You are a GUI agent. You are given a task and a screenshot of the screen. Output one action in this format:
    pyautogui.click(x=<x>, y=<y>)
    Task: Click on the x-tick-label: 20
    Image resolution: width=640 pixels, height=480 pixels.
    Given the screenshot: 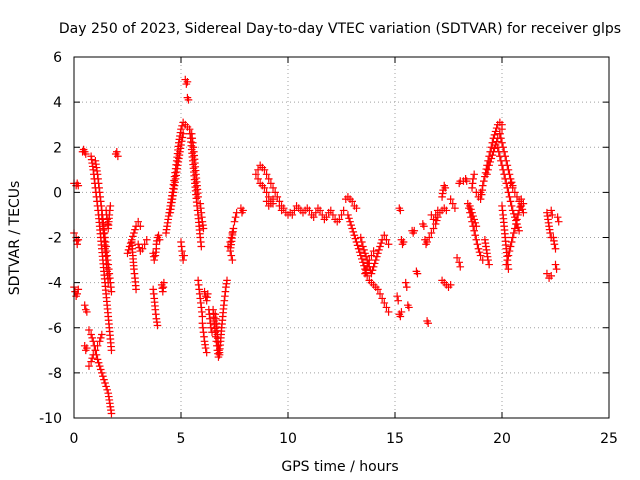 What is the action you would take?
    pyautogui.click(x=502, y=439)
    